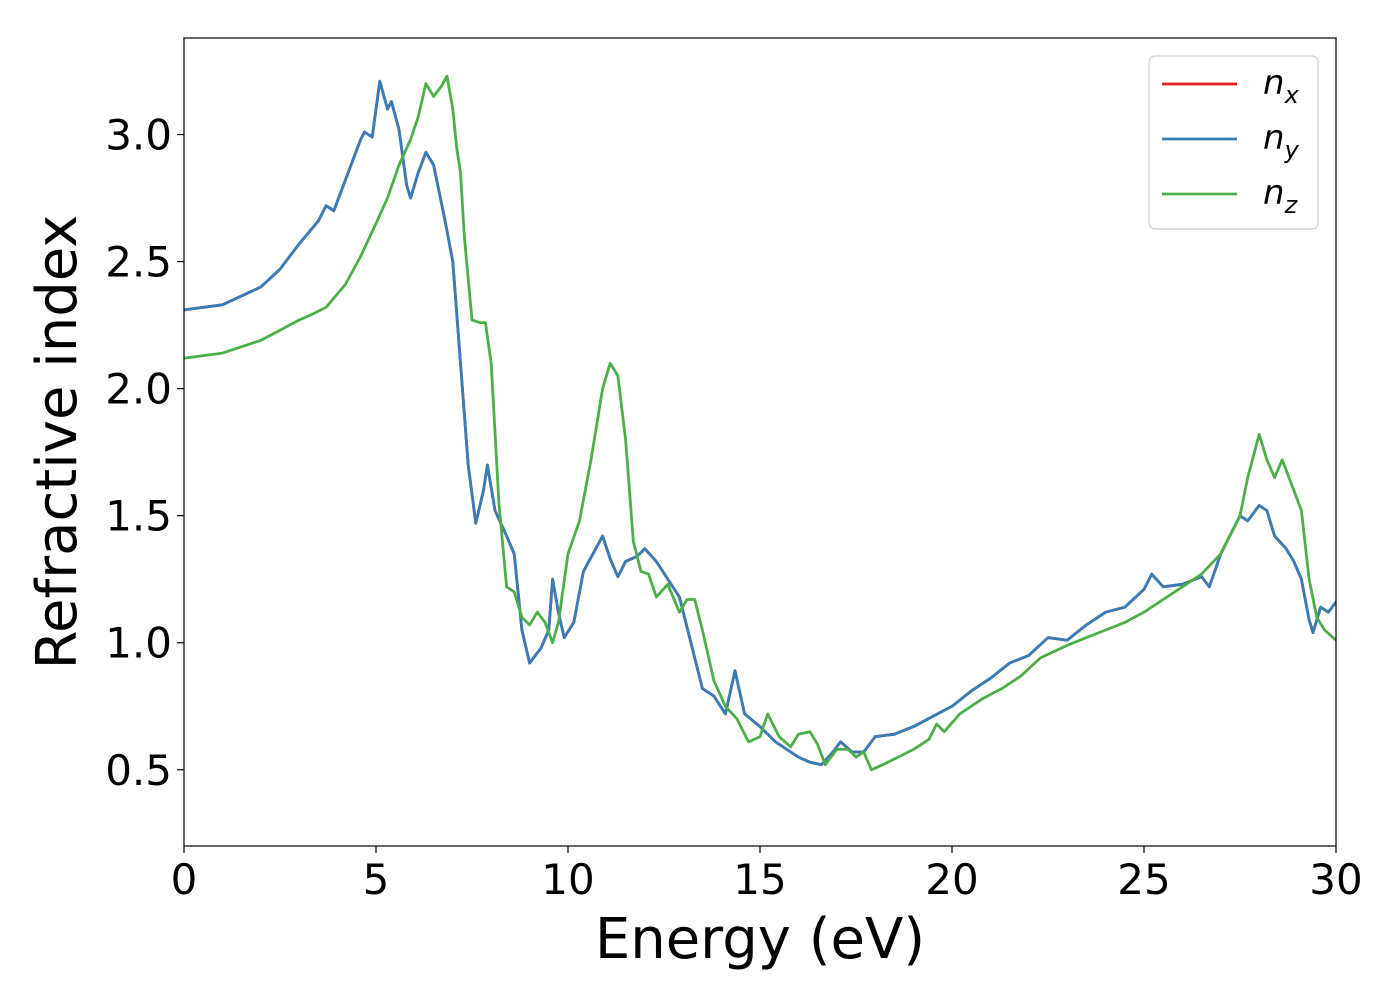 This screenshot has width=1400, height=1000. I want to click on y-axis: 0.5 1.0 1.5 2.0 2.5 3.0, so click(144, 453).